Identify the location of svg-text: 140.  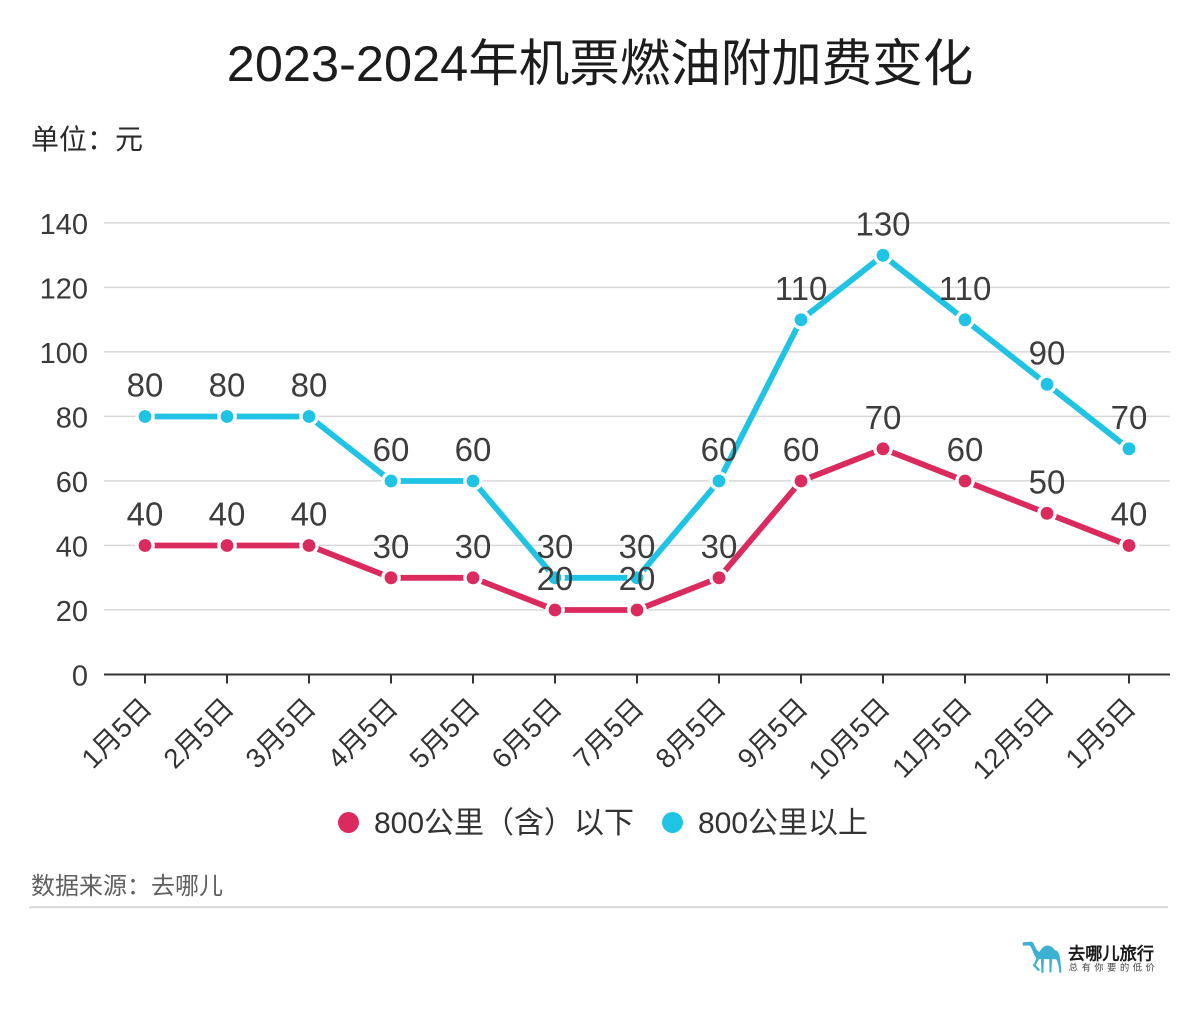
(64, 225).